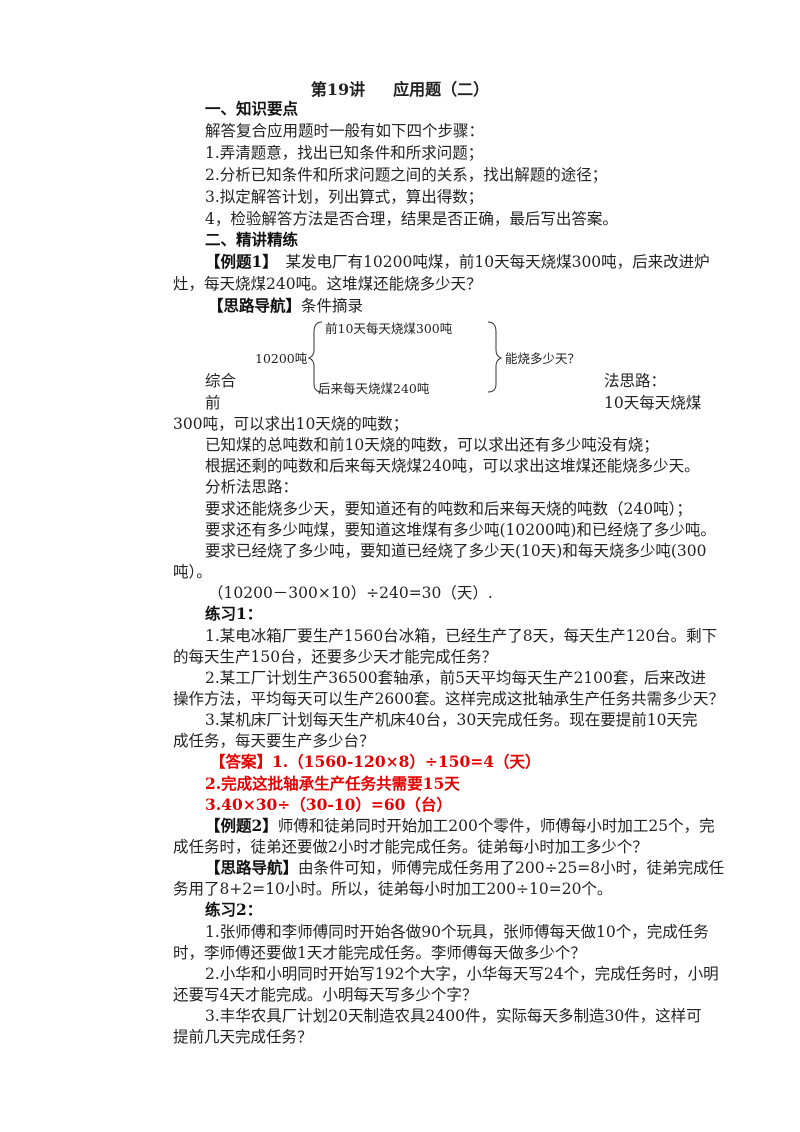  I want to click on line-text: 要求还能烧多少天，要知道还有的吨数和后来每天烧的吨数（240吨）；, so click(448, 508).